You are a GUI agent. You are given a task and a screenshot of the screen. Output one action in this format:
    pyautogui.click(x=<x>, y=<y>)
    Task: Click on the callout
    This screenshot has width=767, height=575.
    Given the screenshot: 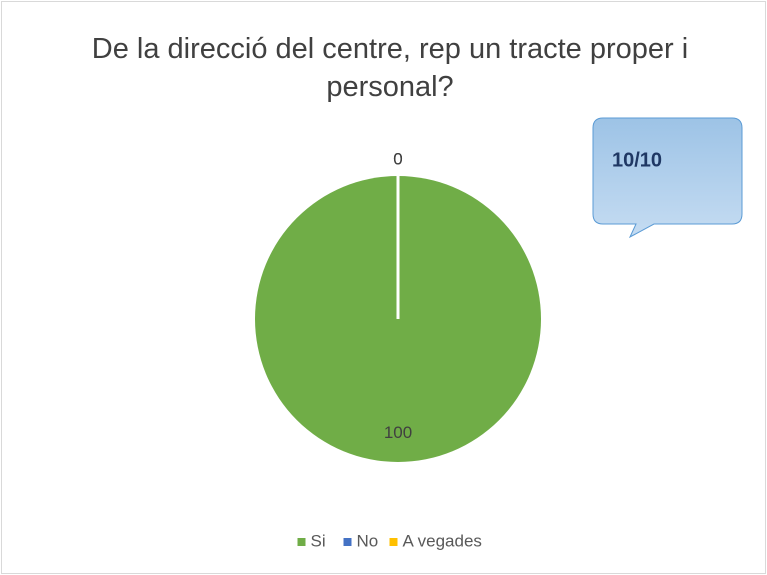 What is the action you would take?
    pyautogui.click(x=667, y=178)
    